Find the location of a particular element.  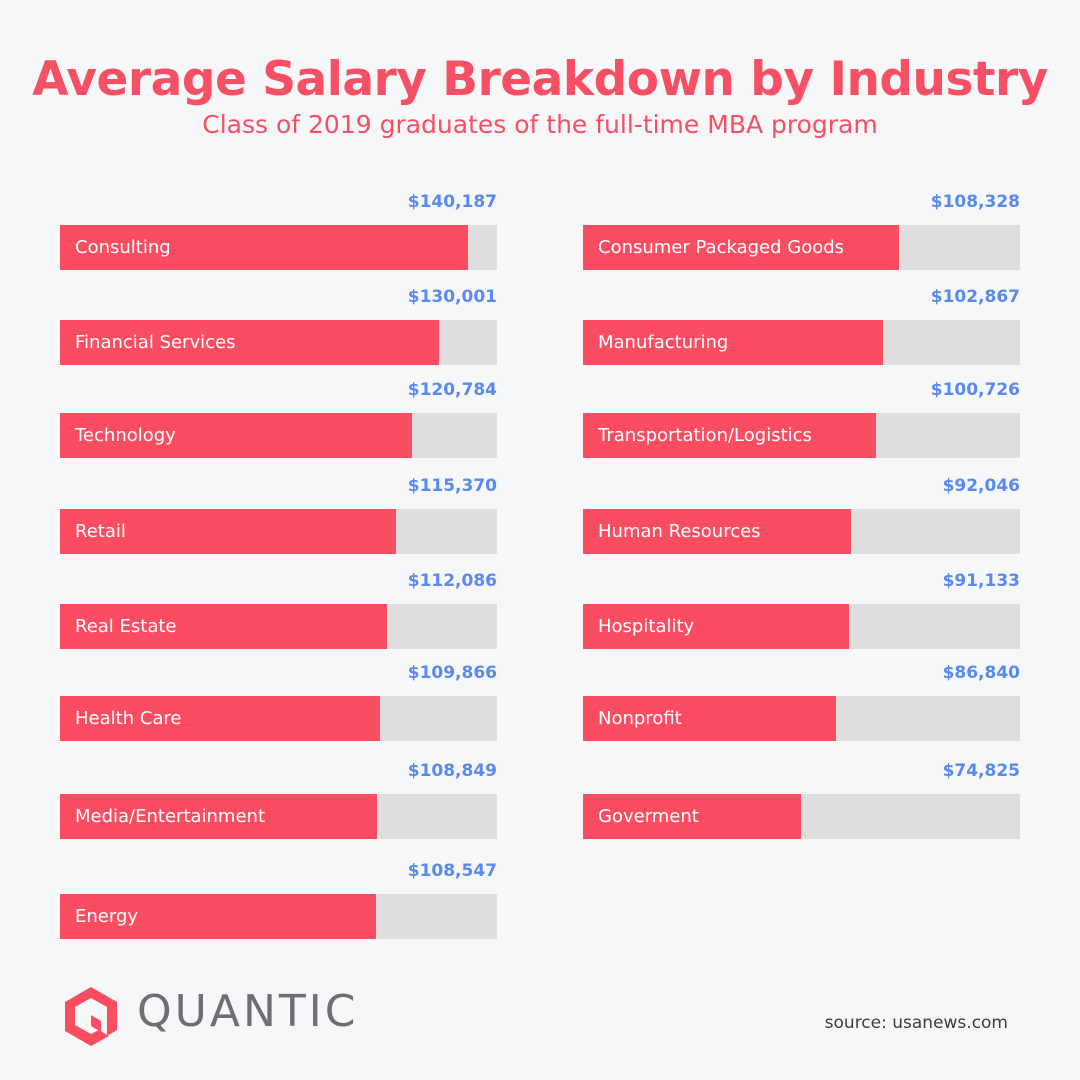

bar-track: Consulting is located at coordinates (278, 247).